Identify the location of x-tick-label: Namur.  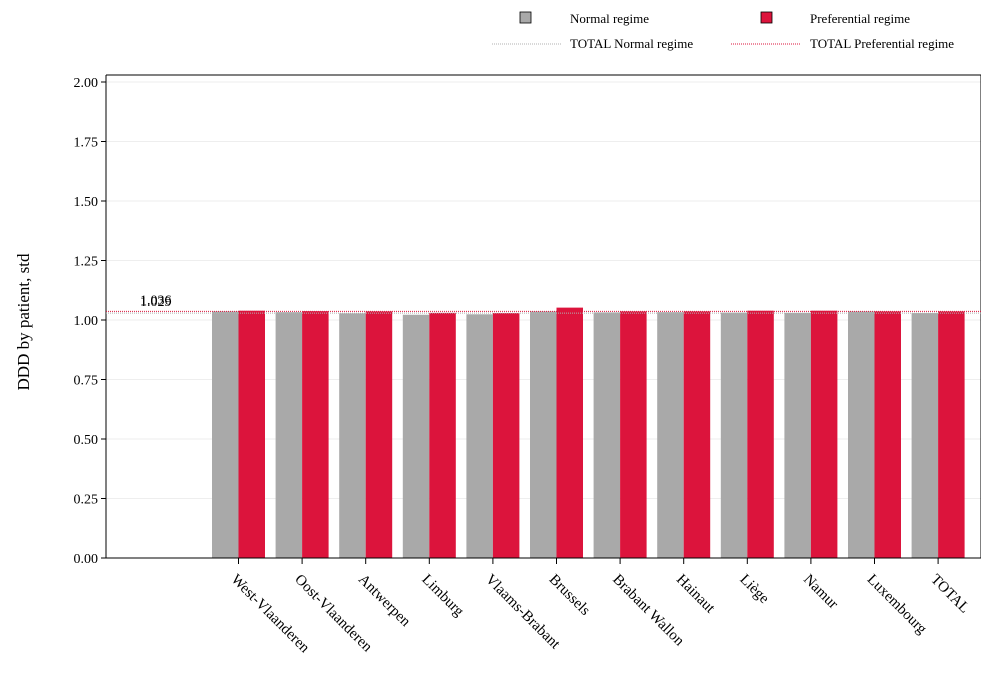
(820, 592).